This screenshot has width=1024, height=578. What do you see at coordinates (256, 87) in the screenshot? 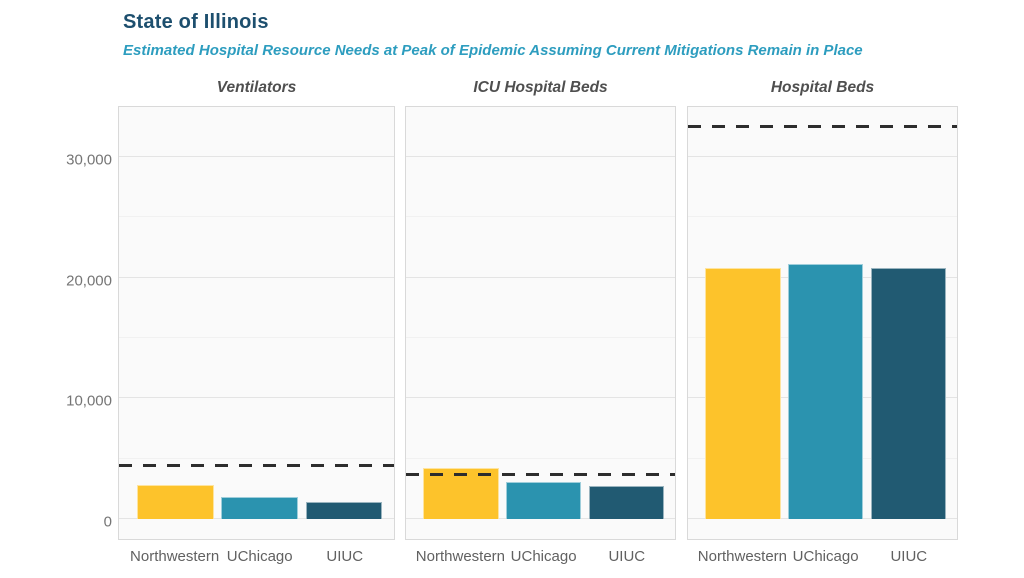
I see `facet-title-ventilators: Ventilators` at bounding box center [256, 87].